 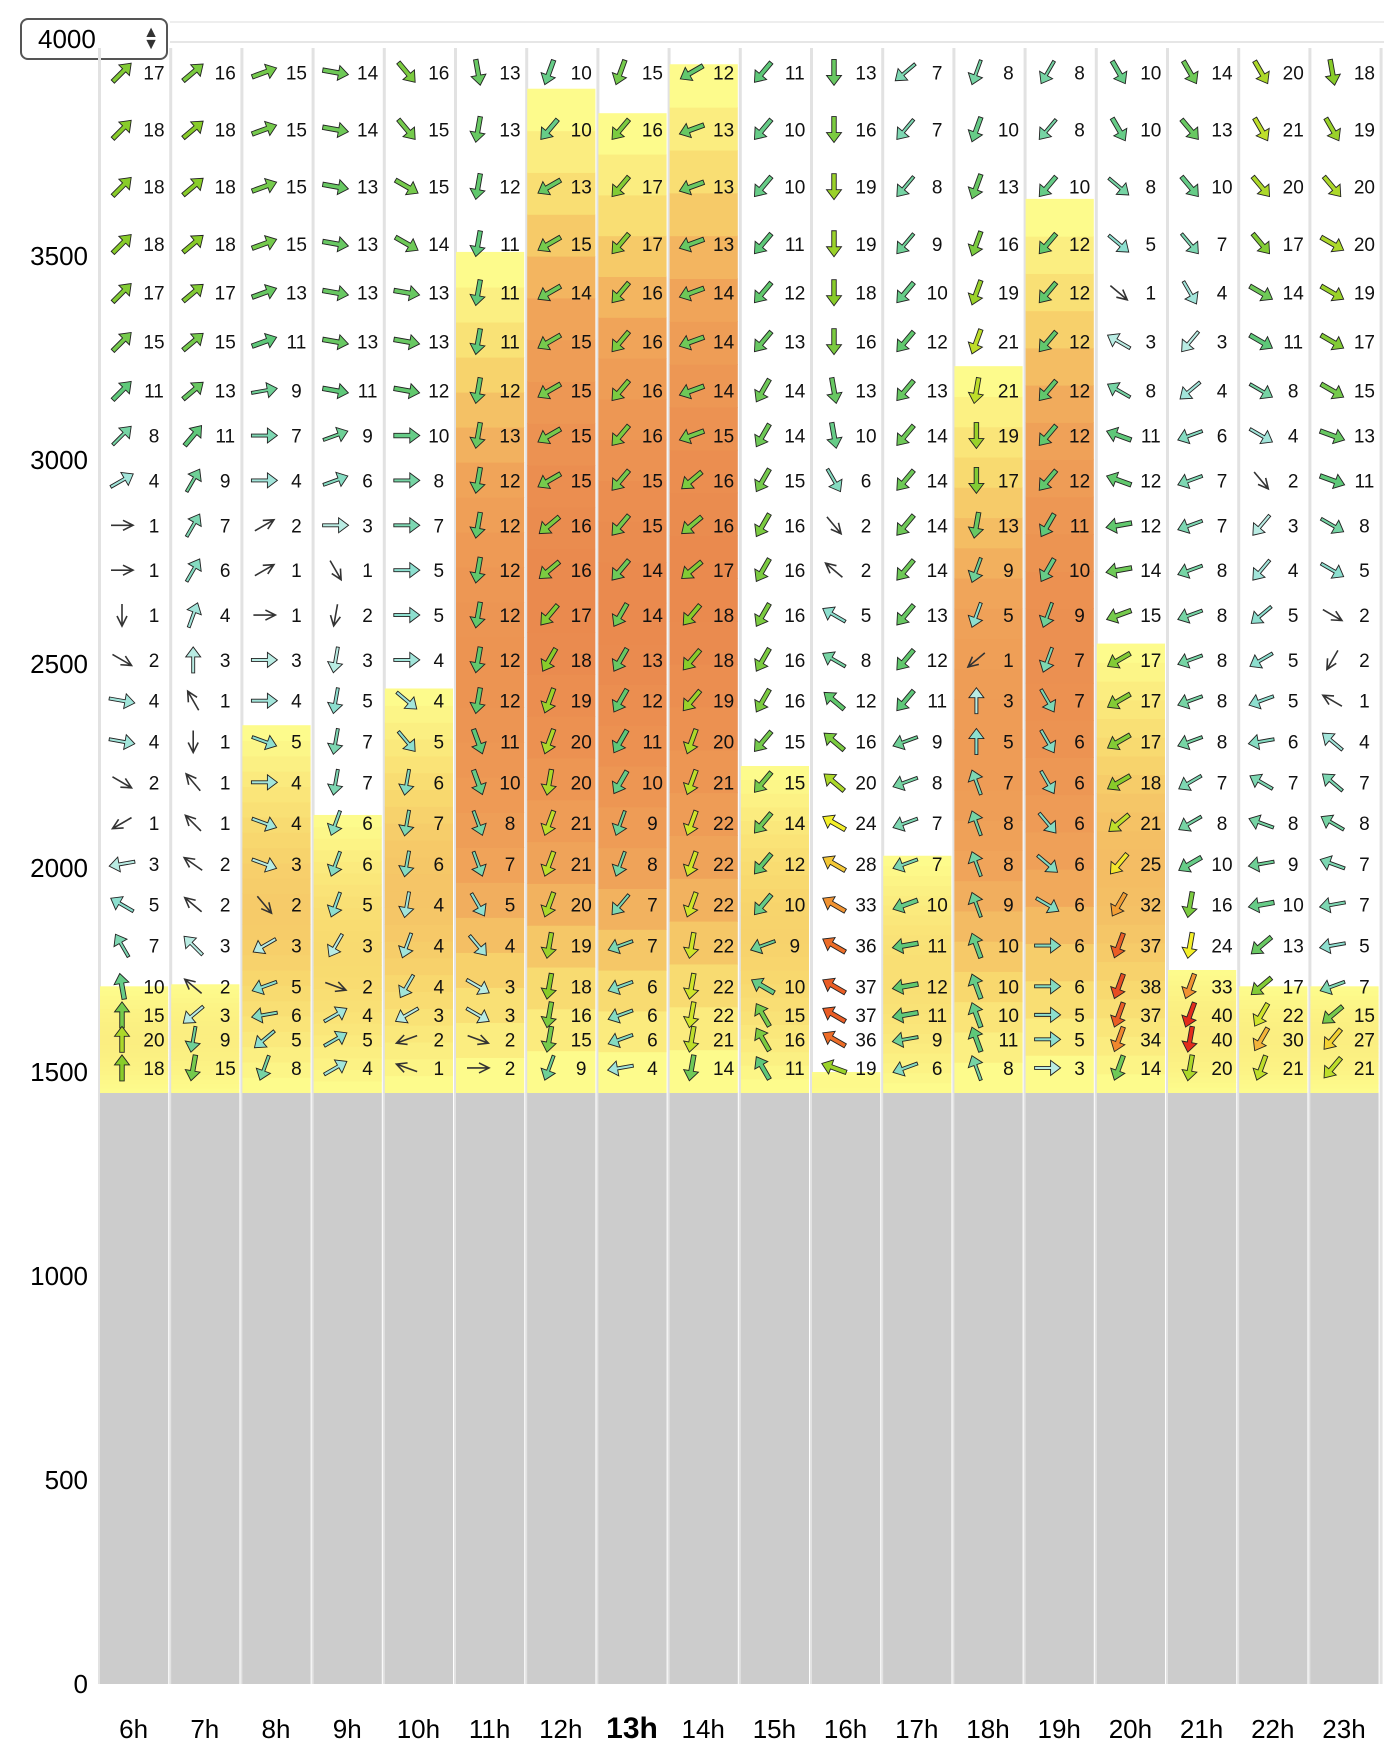 What do you see at coordinates (94, 39) in the screenshot?
I see `altitude-select: 4000 ▲ ▼` at bounding box center [94, 39].